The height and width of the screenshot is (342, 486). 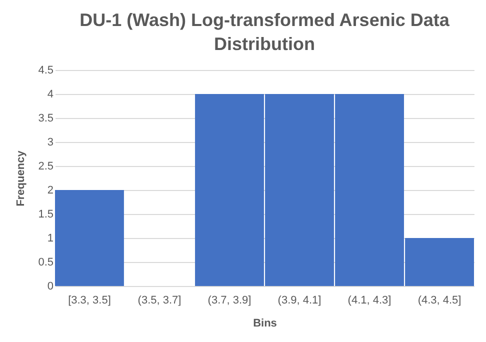 I want to click on y-tick-label: 0, so click(x=50, y=286).